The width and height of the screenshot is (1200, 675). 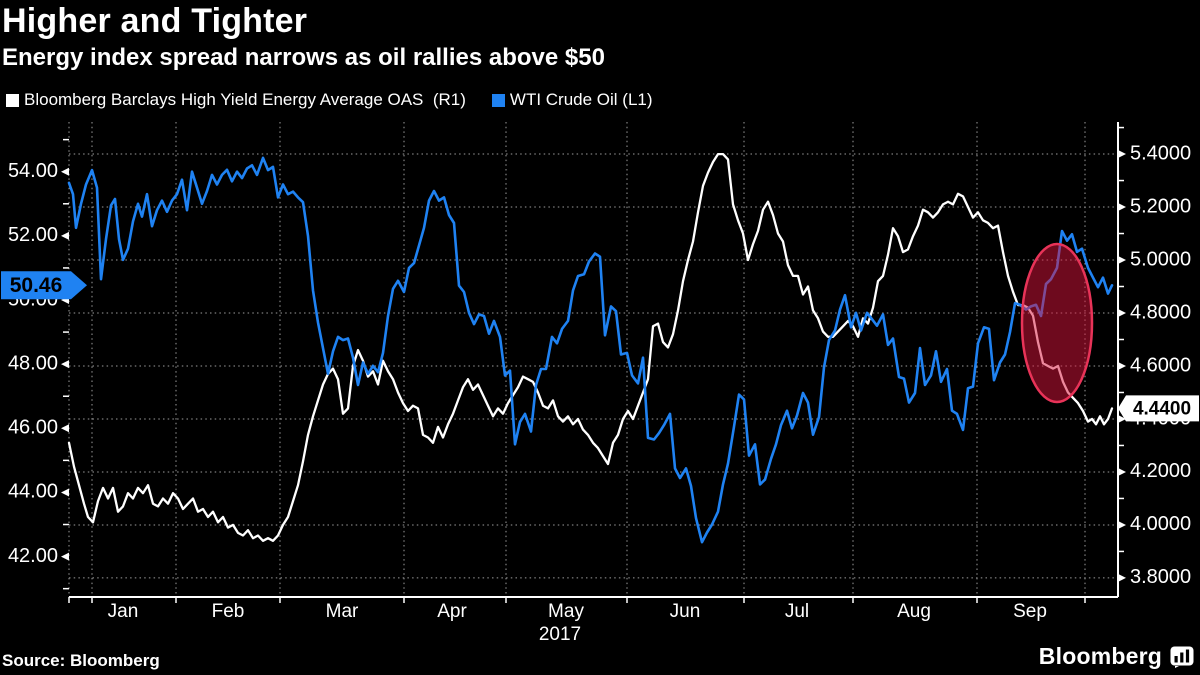 I want to click on wti-last-value-text: 50.46, so click(x=36, y=285).